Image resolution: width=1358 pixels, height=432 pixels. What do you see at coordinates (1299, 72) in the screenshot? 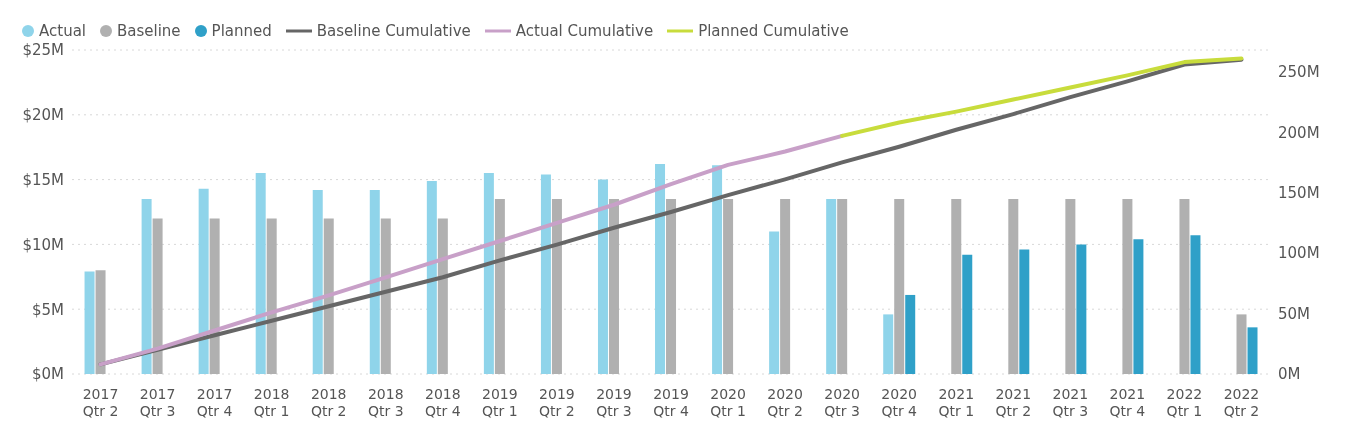
I see `y2-tick-label: 250M` at bounding box center [1299, 72].